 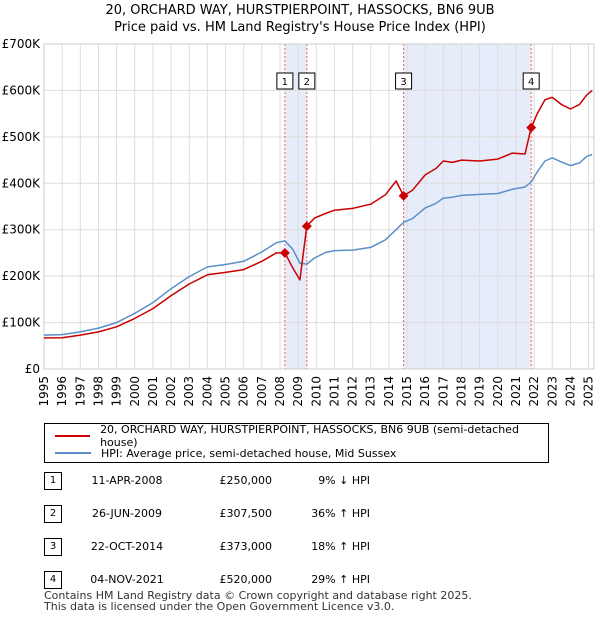 I want to click on x-tick-label: 2019, so click(x=480, y=391).